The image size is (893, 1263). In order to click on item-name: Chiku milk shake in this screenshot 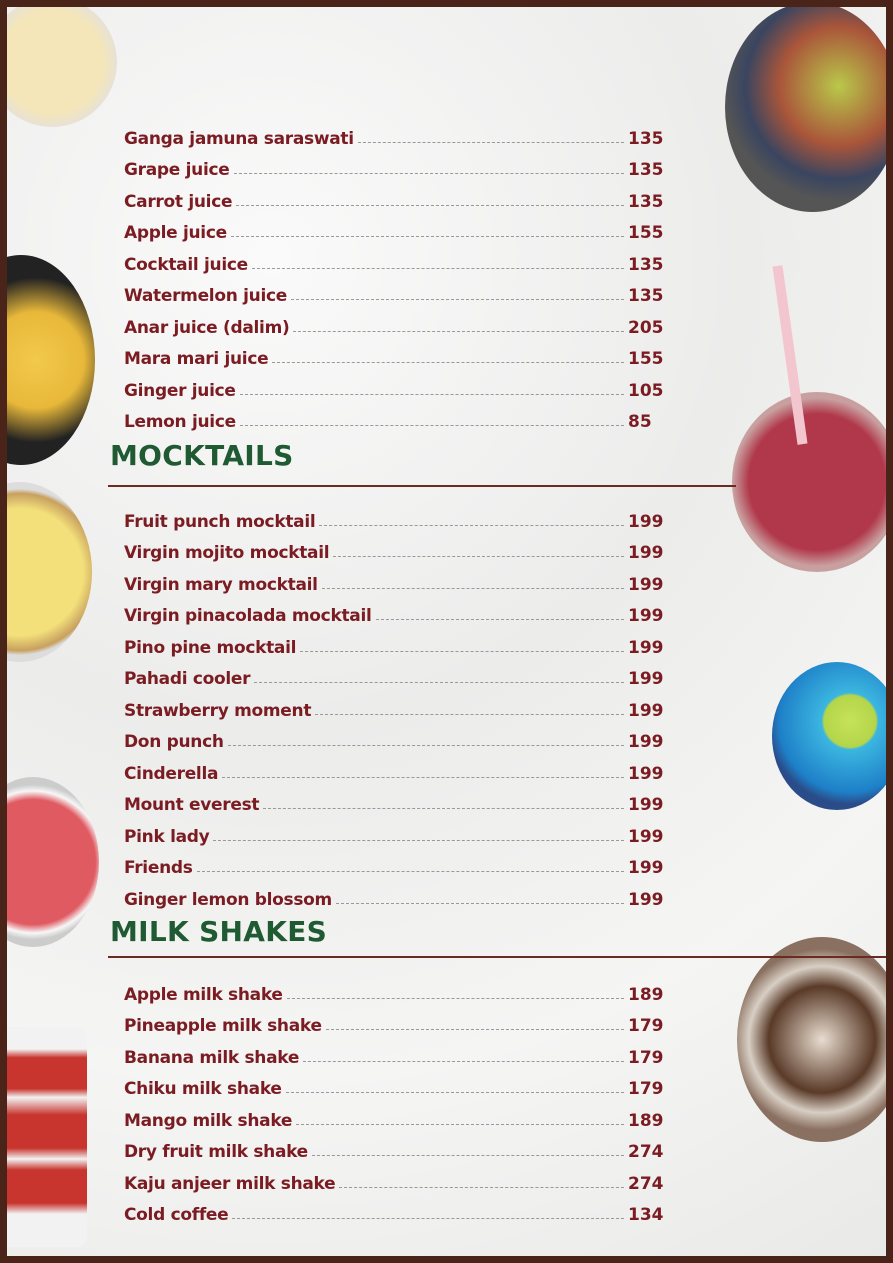, I will do `click(203, 1089)`.